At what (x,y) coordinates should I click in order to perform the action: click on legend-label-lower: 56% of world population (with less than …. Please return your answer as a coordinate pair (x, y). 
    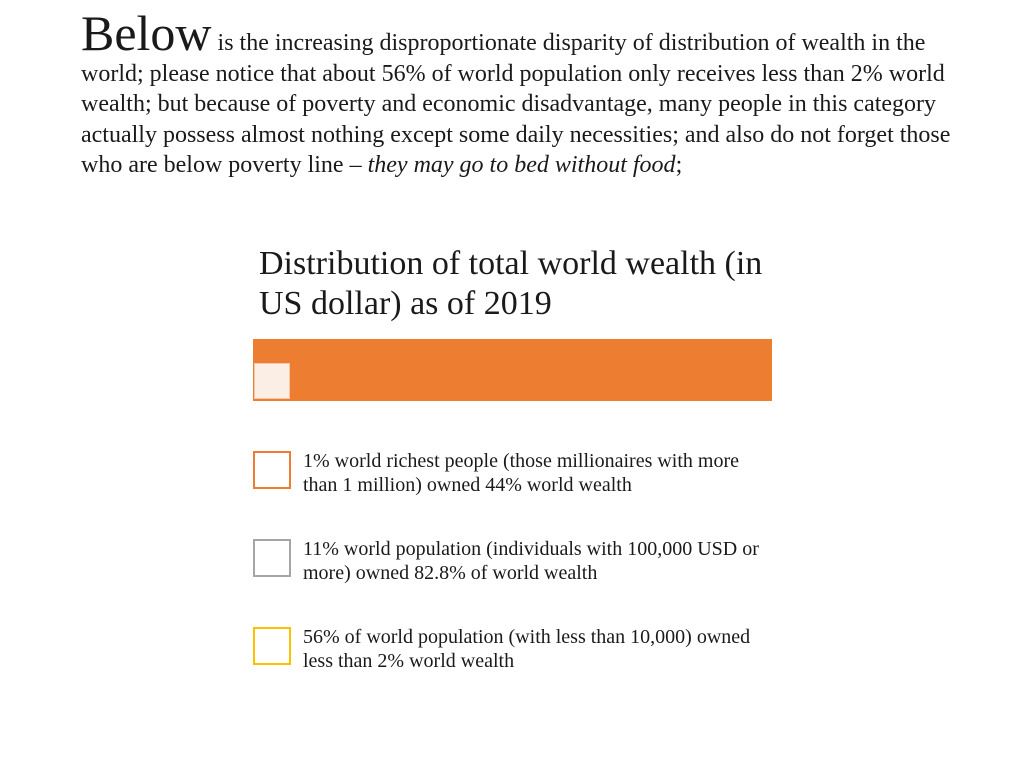
    Looking at the image, I should click on (527, 649).